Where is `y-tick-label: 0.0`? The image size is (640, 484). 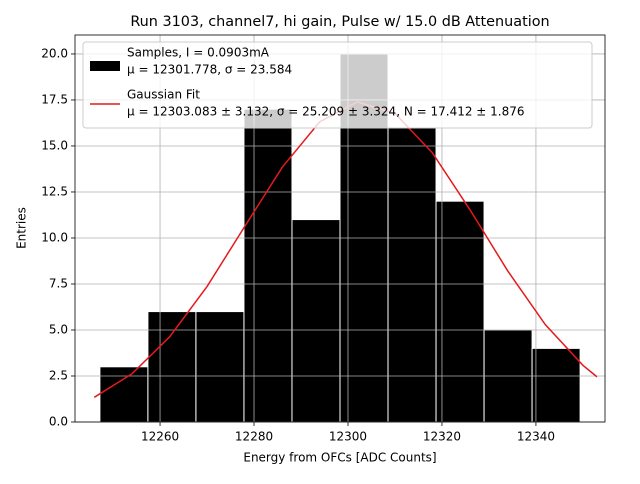
y-tick-label: 0.0 is located at coordinates (58, 422).